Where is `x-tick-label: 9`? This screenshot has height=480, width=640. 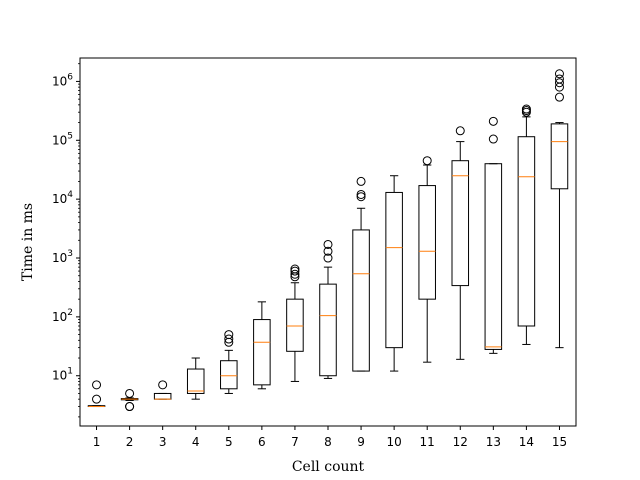 x-tick-label: 9 is located at coordinates (361, 442).